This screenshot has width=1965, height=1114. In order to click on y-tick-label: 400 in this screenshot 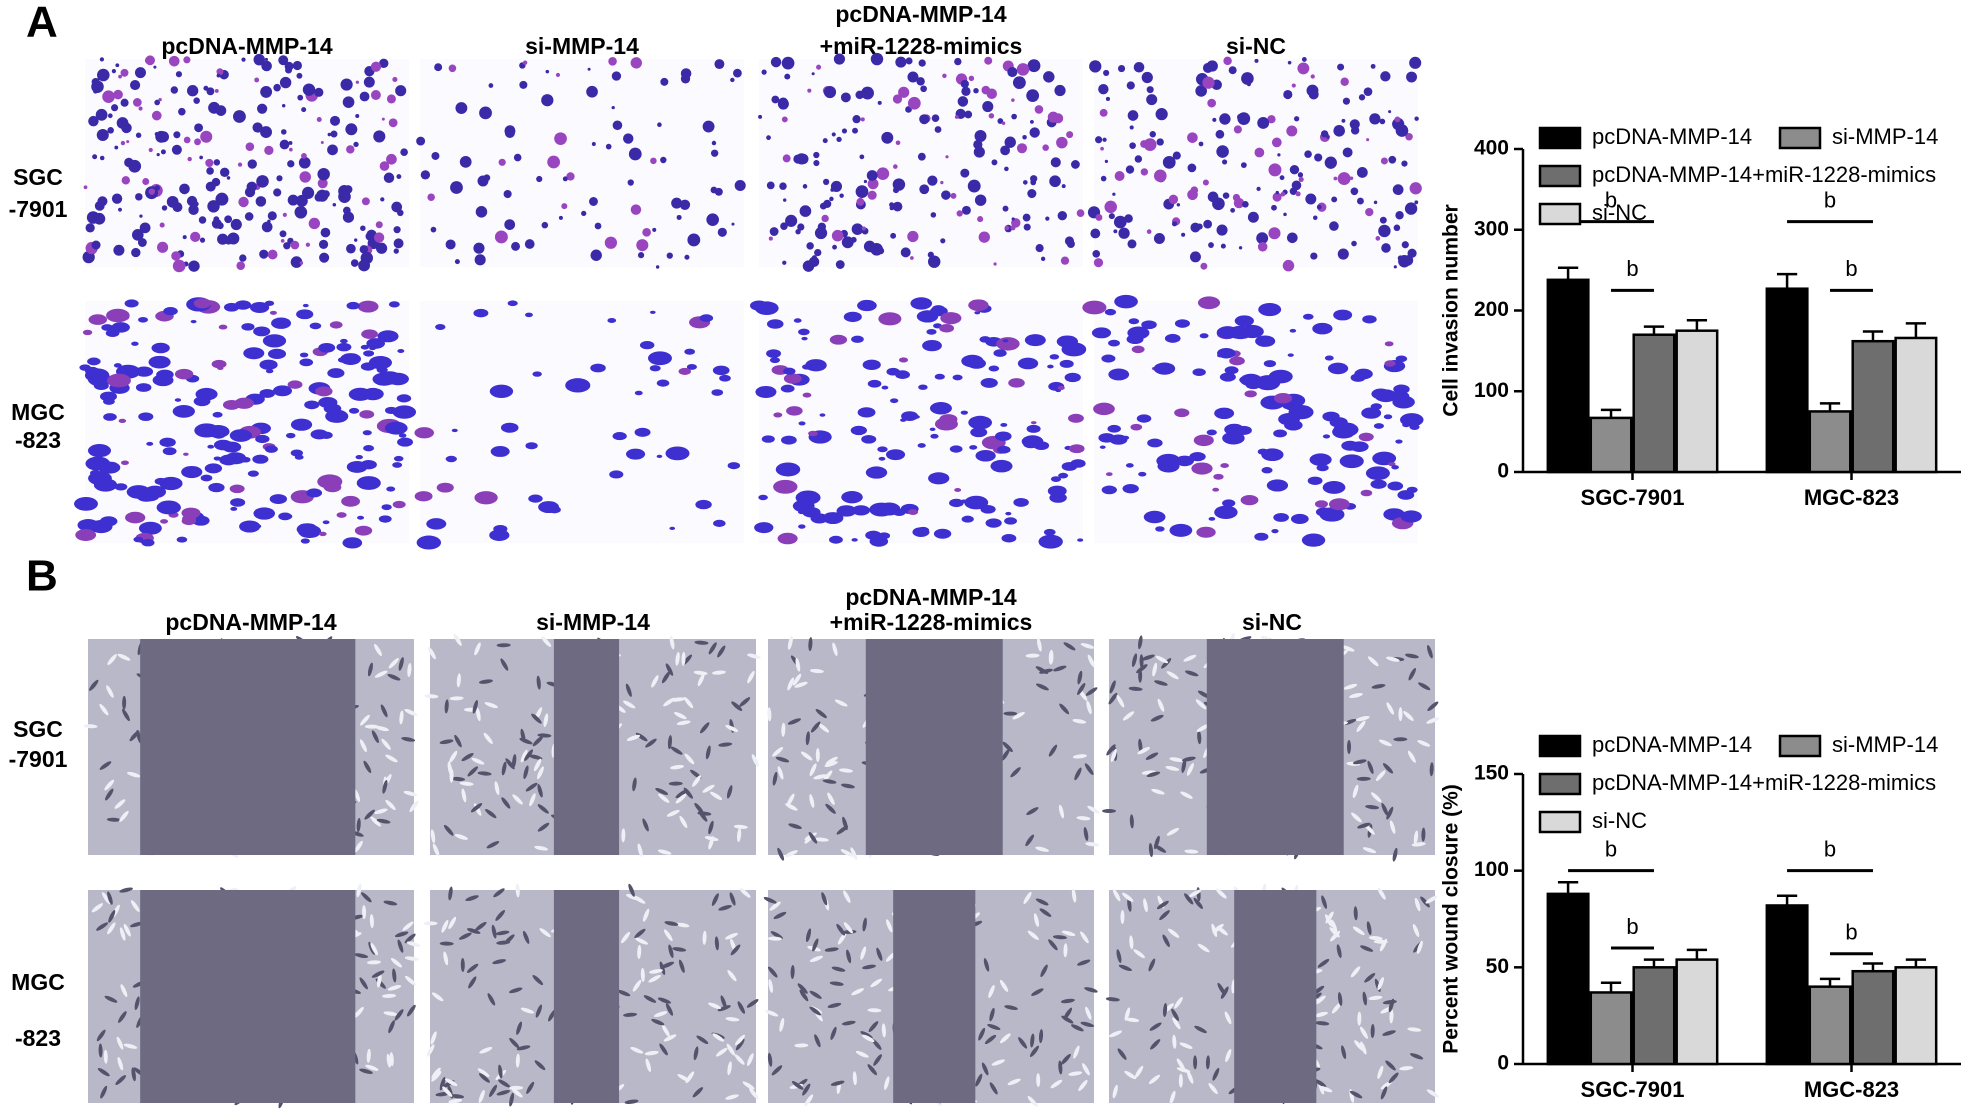, I will do `click(1491, 148)`.